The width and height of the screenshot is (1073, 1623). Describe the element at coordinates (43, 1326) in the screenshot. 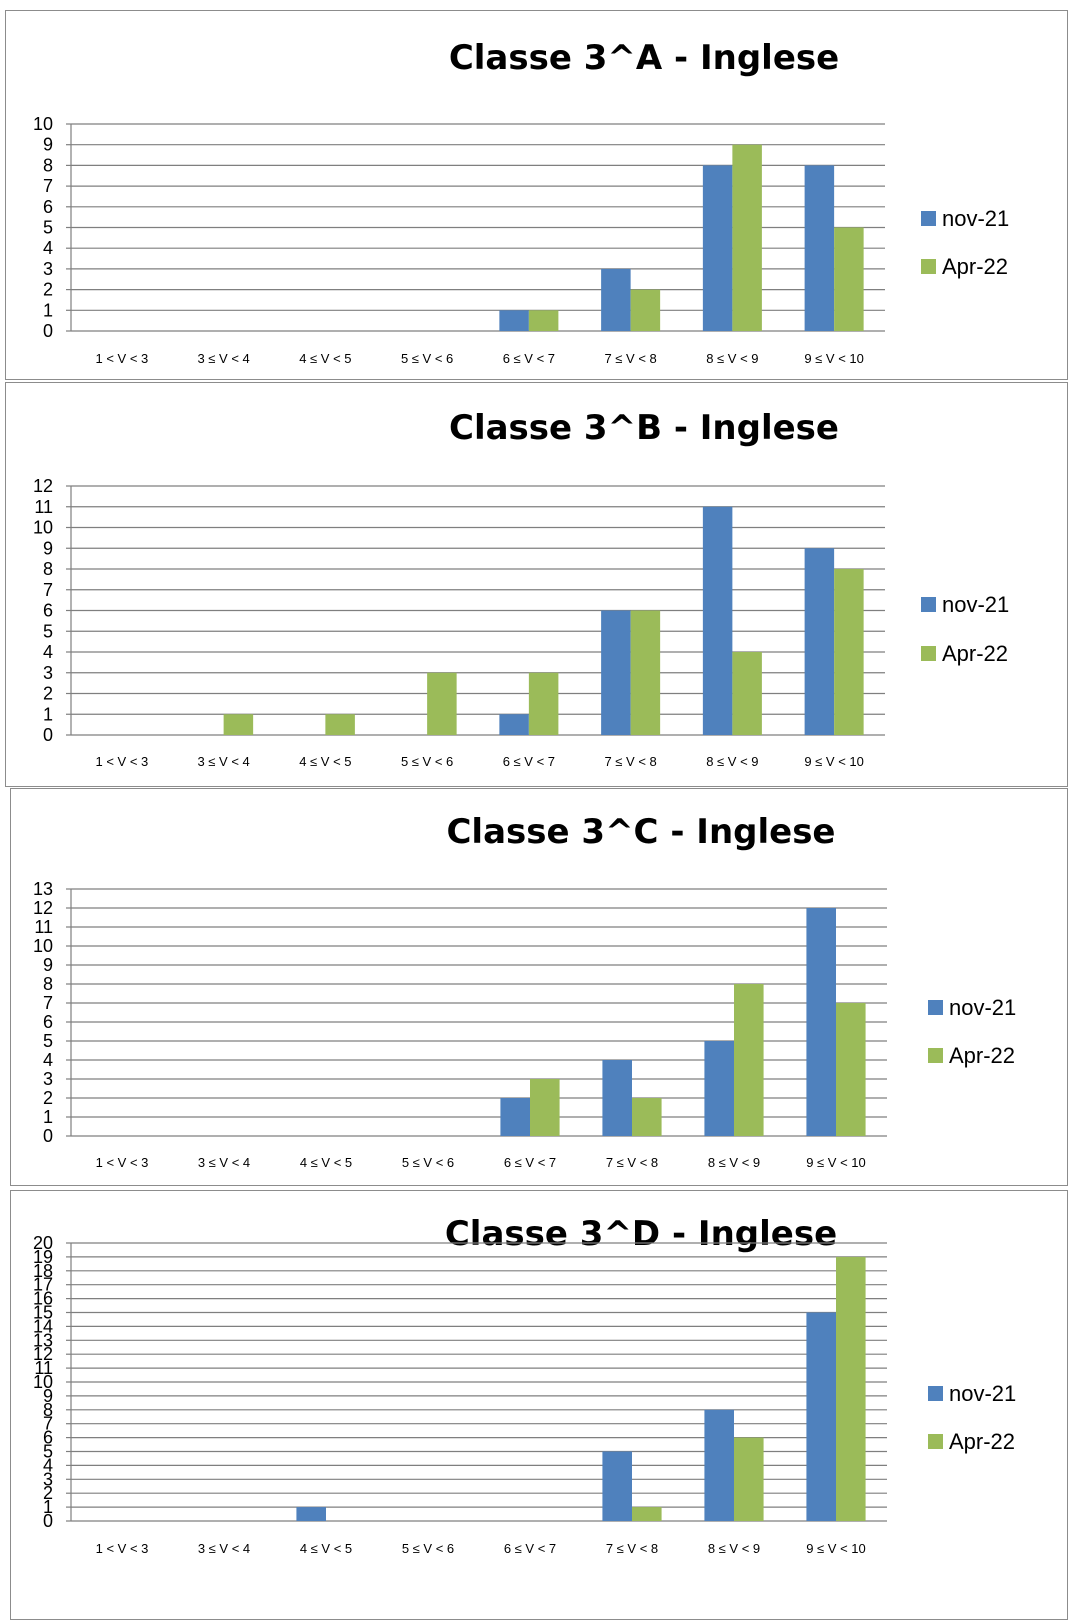

I see `y-tick-label: 14` at that location.